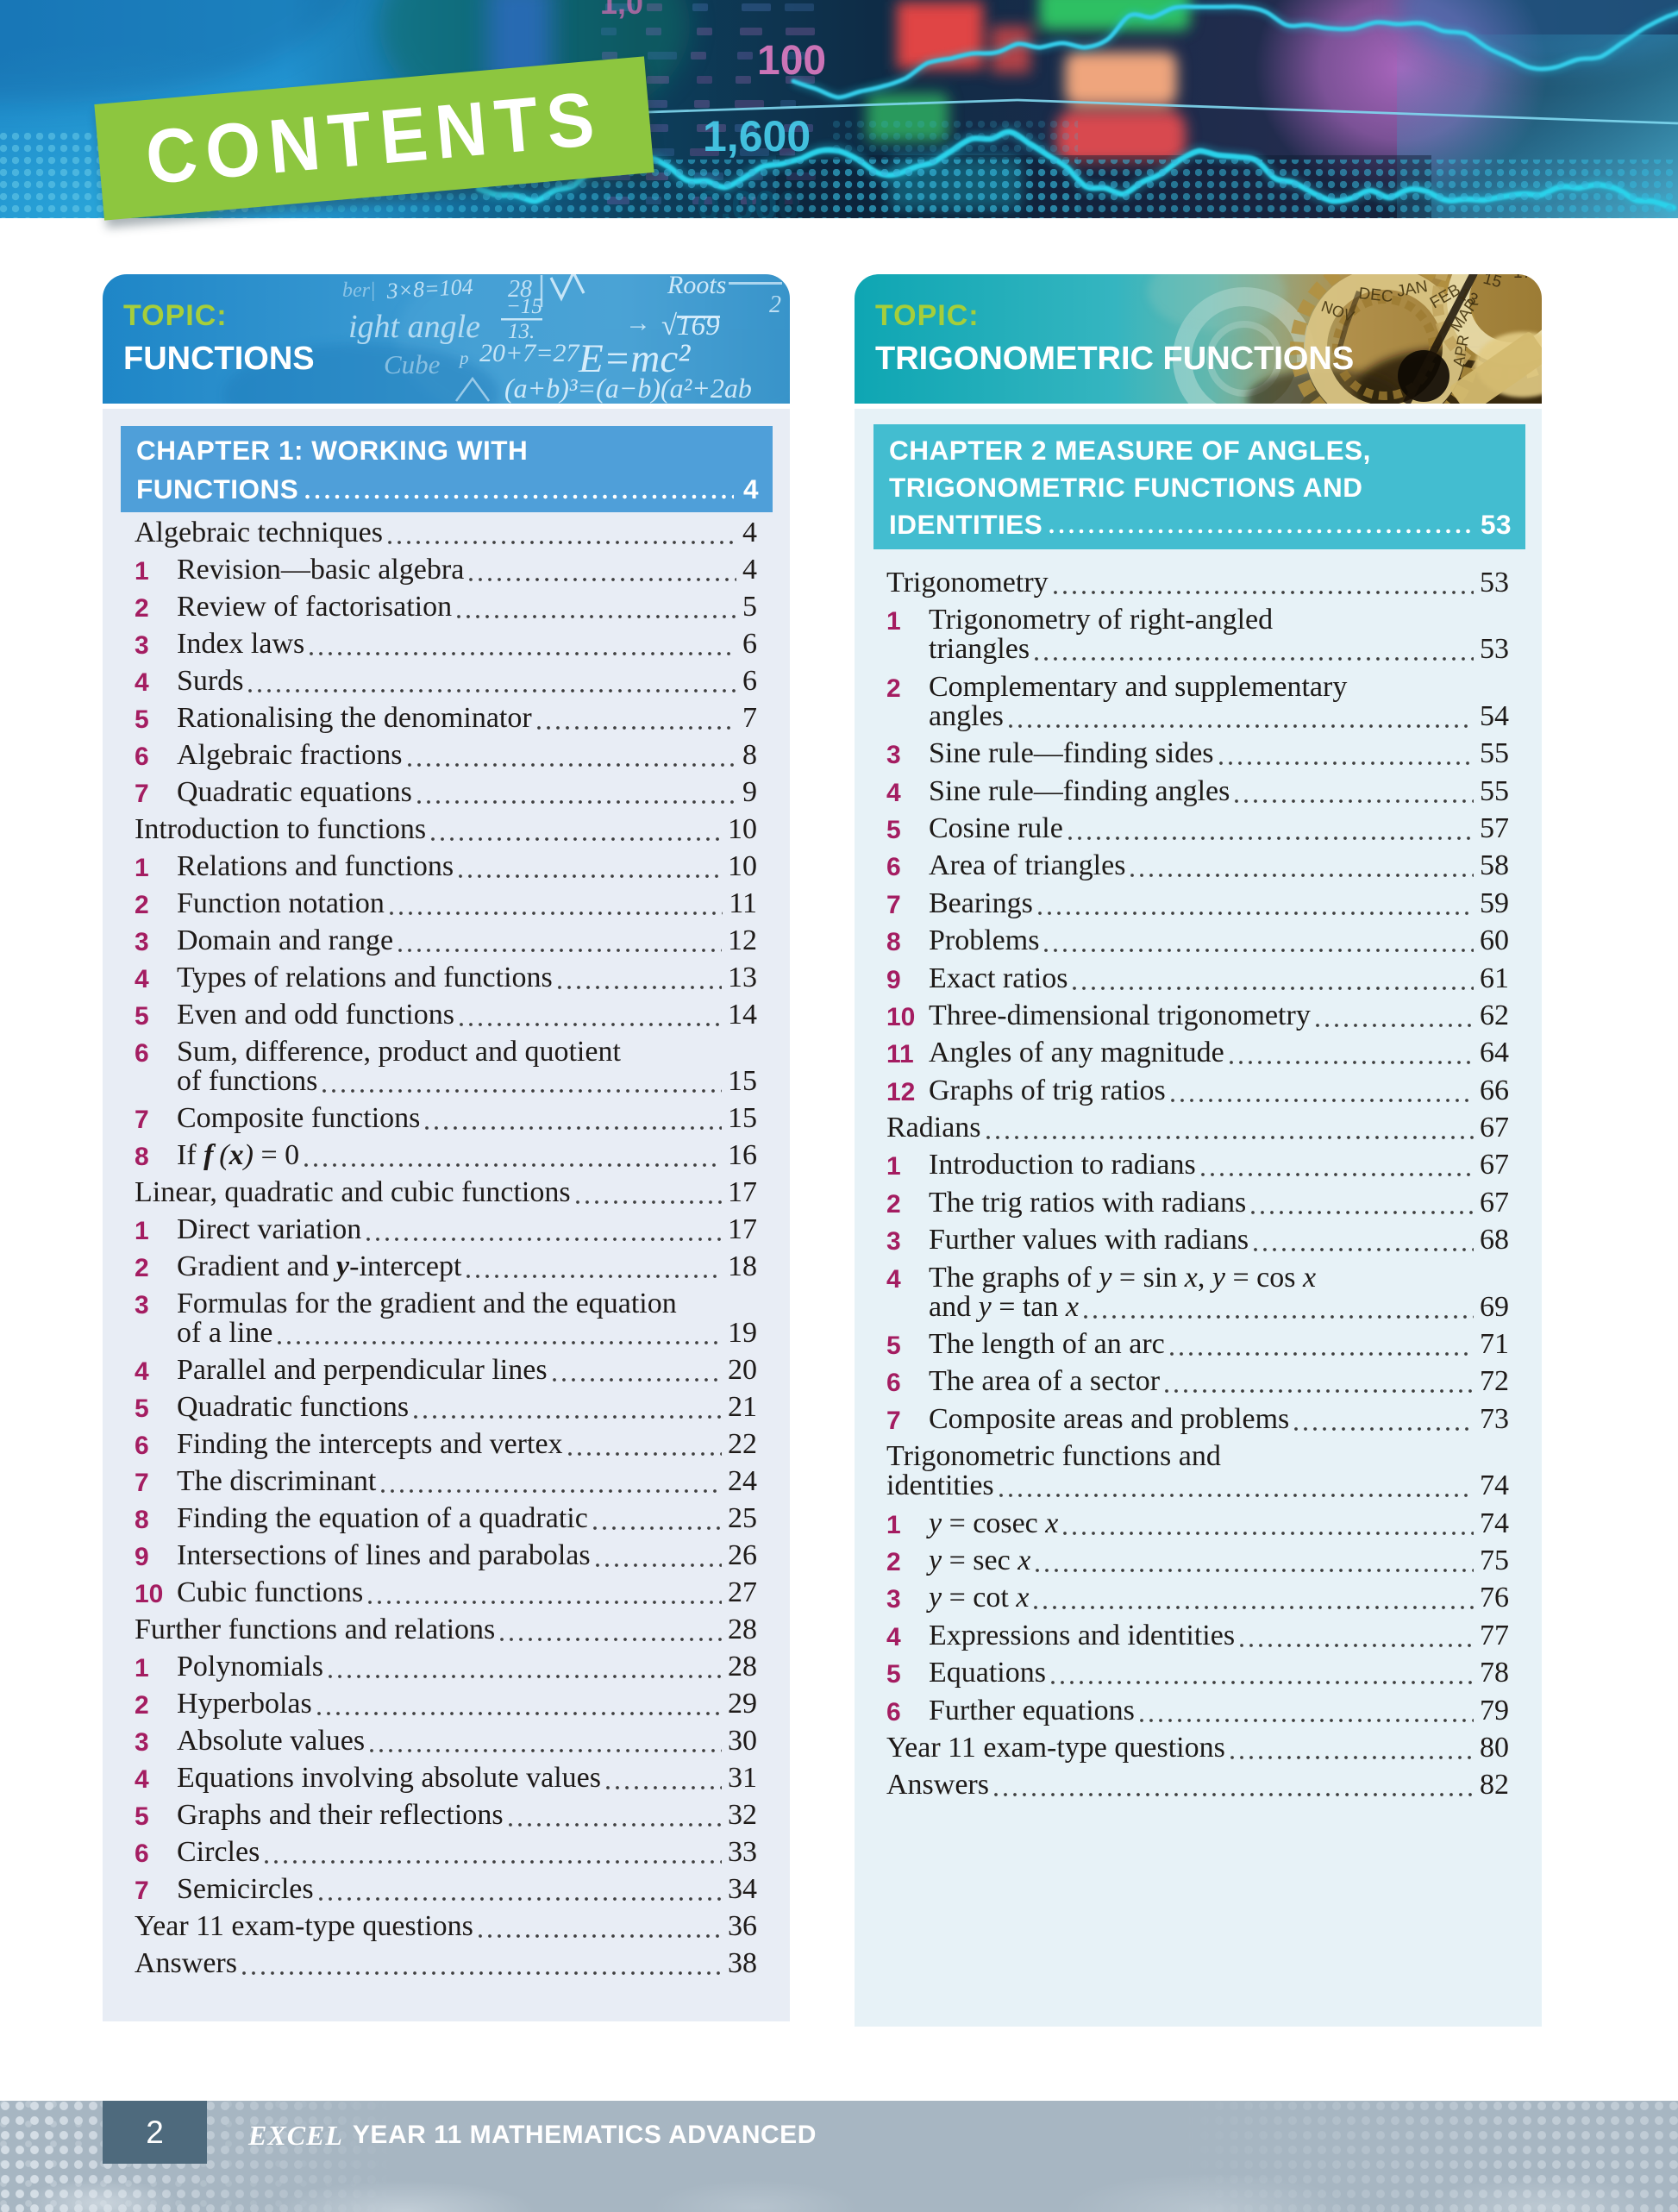 The width and height of the screenshot is (1678, 2212). What do you see at coordinates (522, 331) in the screenshot?
I see `svg-text: 13.` at bounding box center [522, 331].